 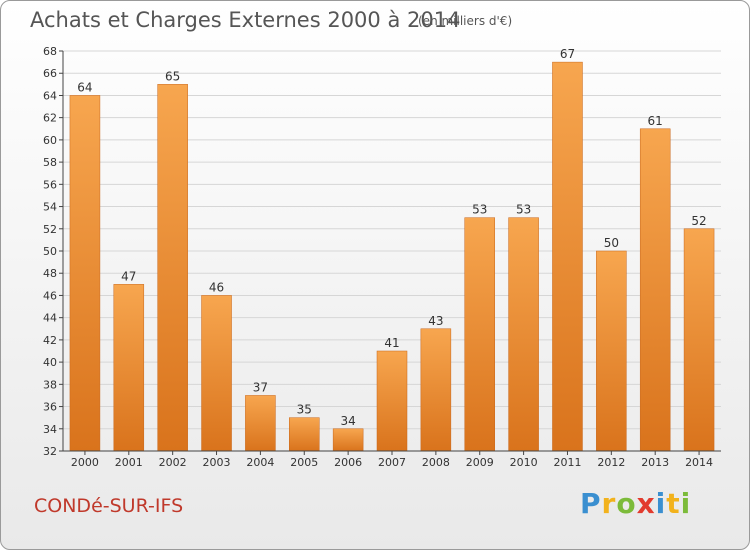 I want to click on bar-value-label: 34, so click(x=347, y=421).